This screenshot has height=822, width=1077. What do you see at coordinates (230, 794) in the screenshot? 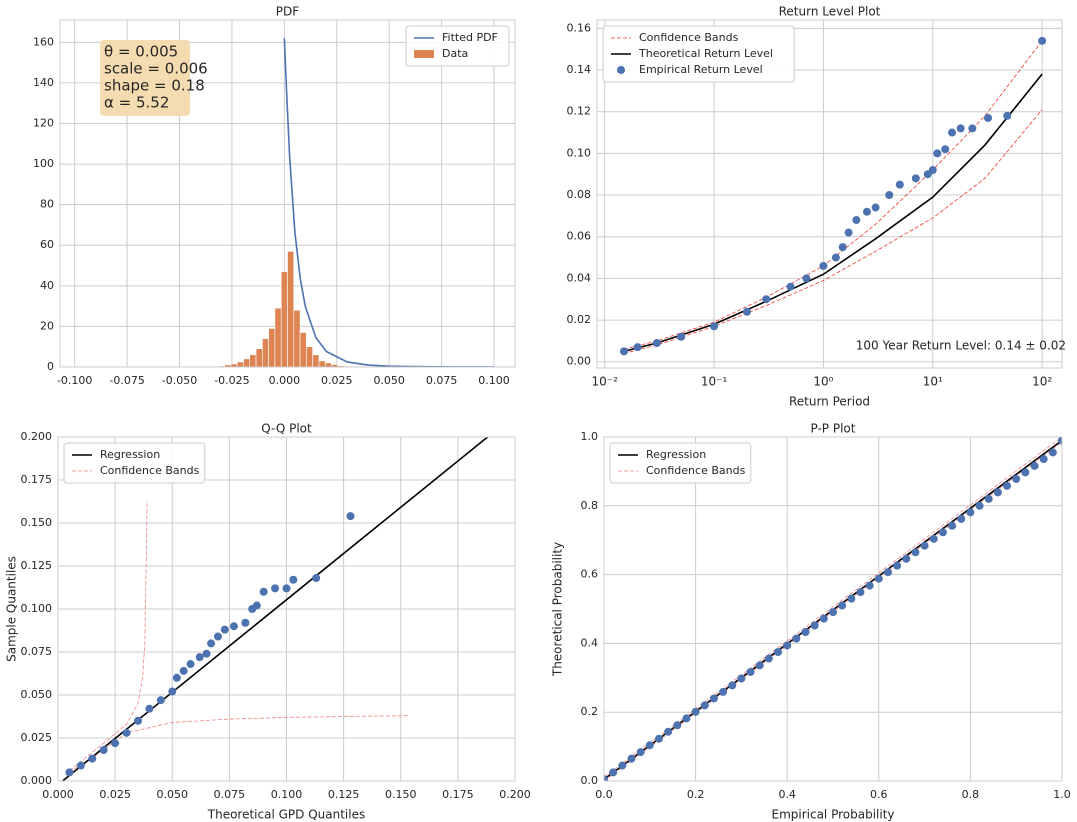
I see `x-tick-label: 0.075` at bounding box center [230, 794].